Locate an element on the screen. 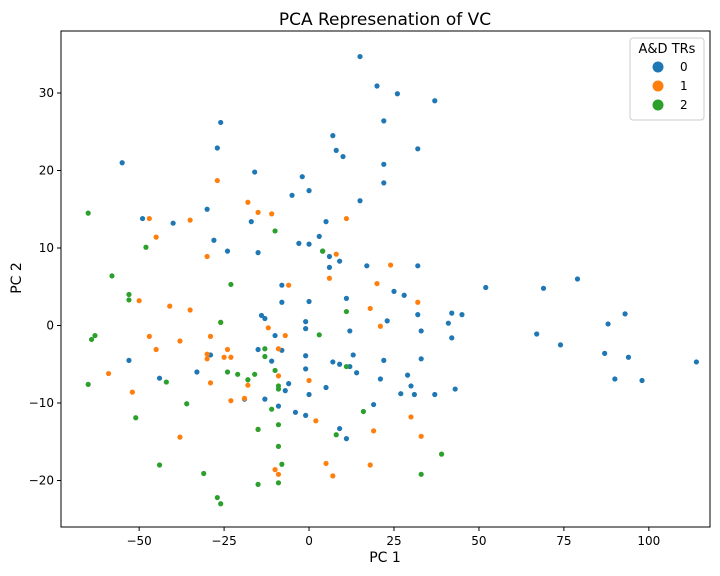 This screenshot has height=576, width=720. y-axis-label: PC 2 is located at coordinates (17, 278).